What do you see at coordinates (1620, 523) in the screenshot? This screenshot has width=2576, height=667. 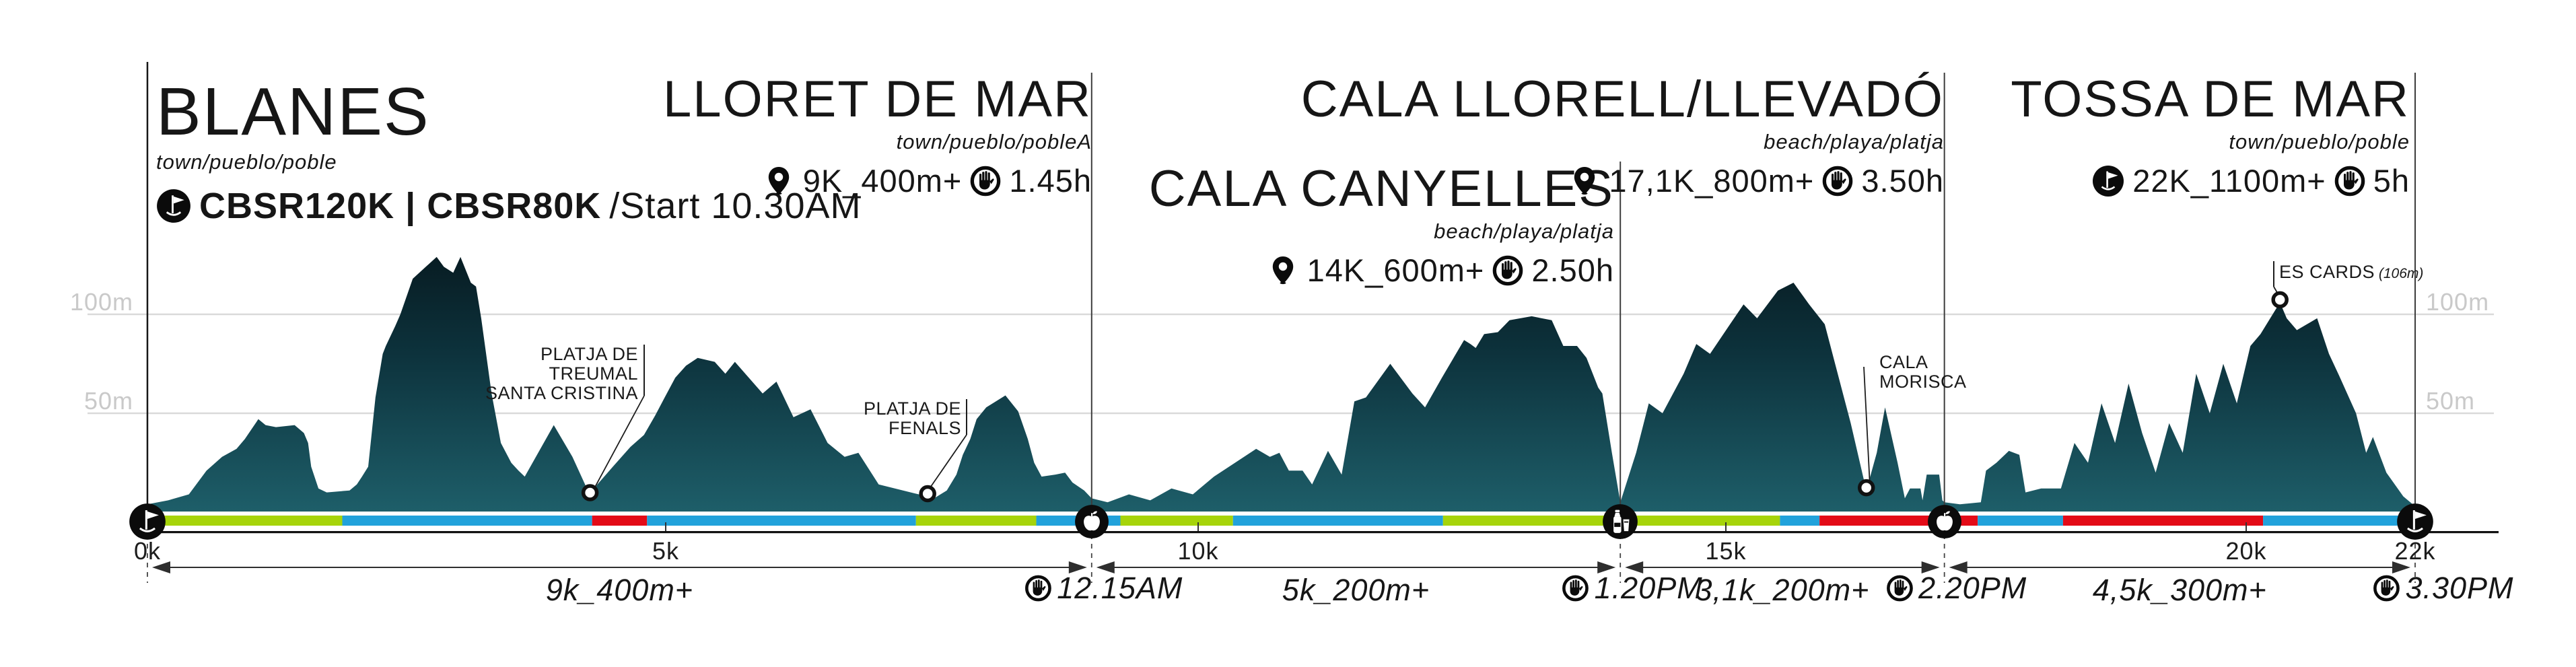 I see `bottle-aid-icon` at bounding box center [1620, 523].